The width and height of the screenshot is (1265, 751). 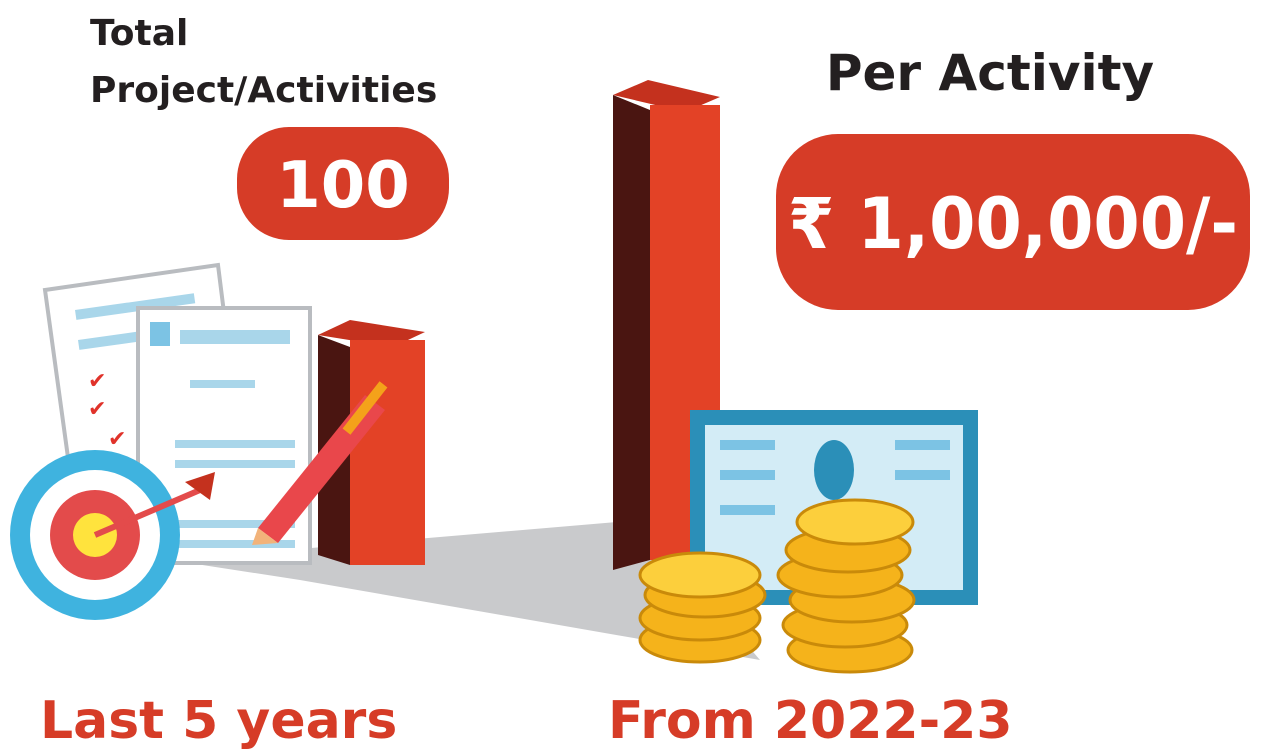 What do you see at coordinates (990, 73) in the screenshot?
I see `right-title: Per Activity` at bounding box center [990, 73].